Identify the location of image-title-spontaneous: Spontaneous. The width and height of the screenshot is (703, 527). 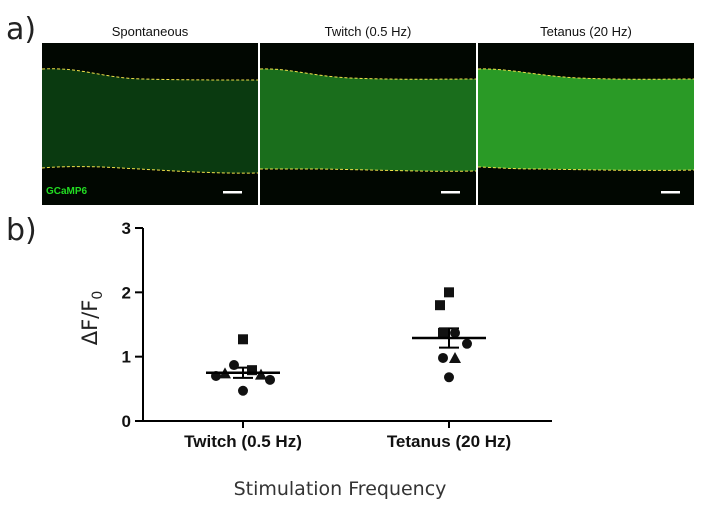
(150, 31).